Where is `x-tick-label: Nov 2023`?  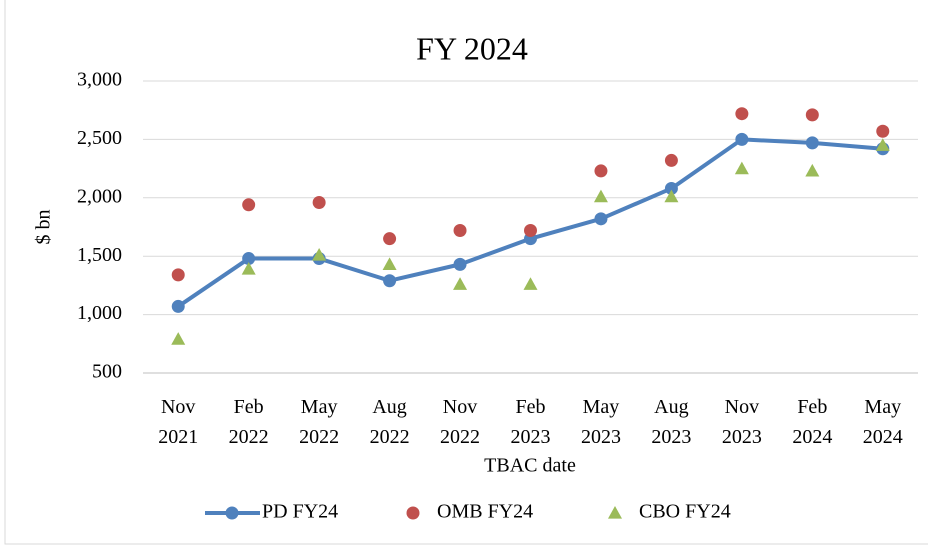
x-tick-label: Nov 2023 is located at coordinates (741, 422).